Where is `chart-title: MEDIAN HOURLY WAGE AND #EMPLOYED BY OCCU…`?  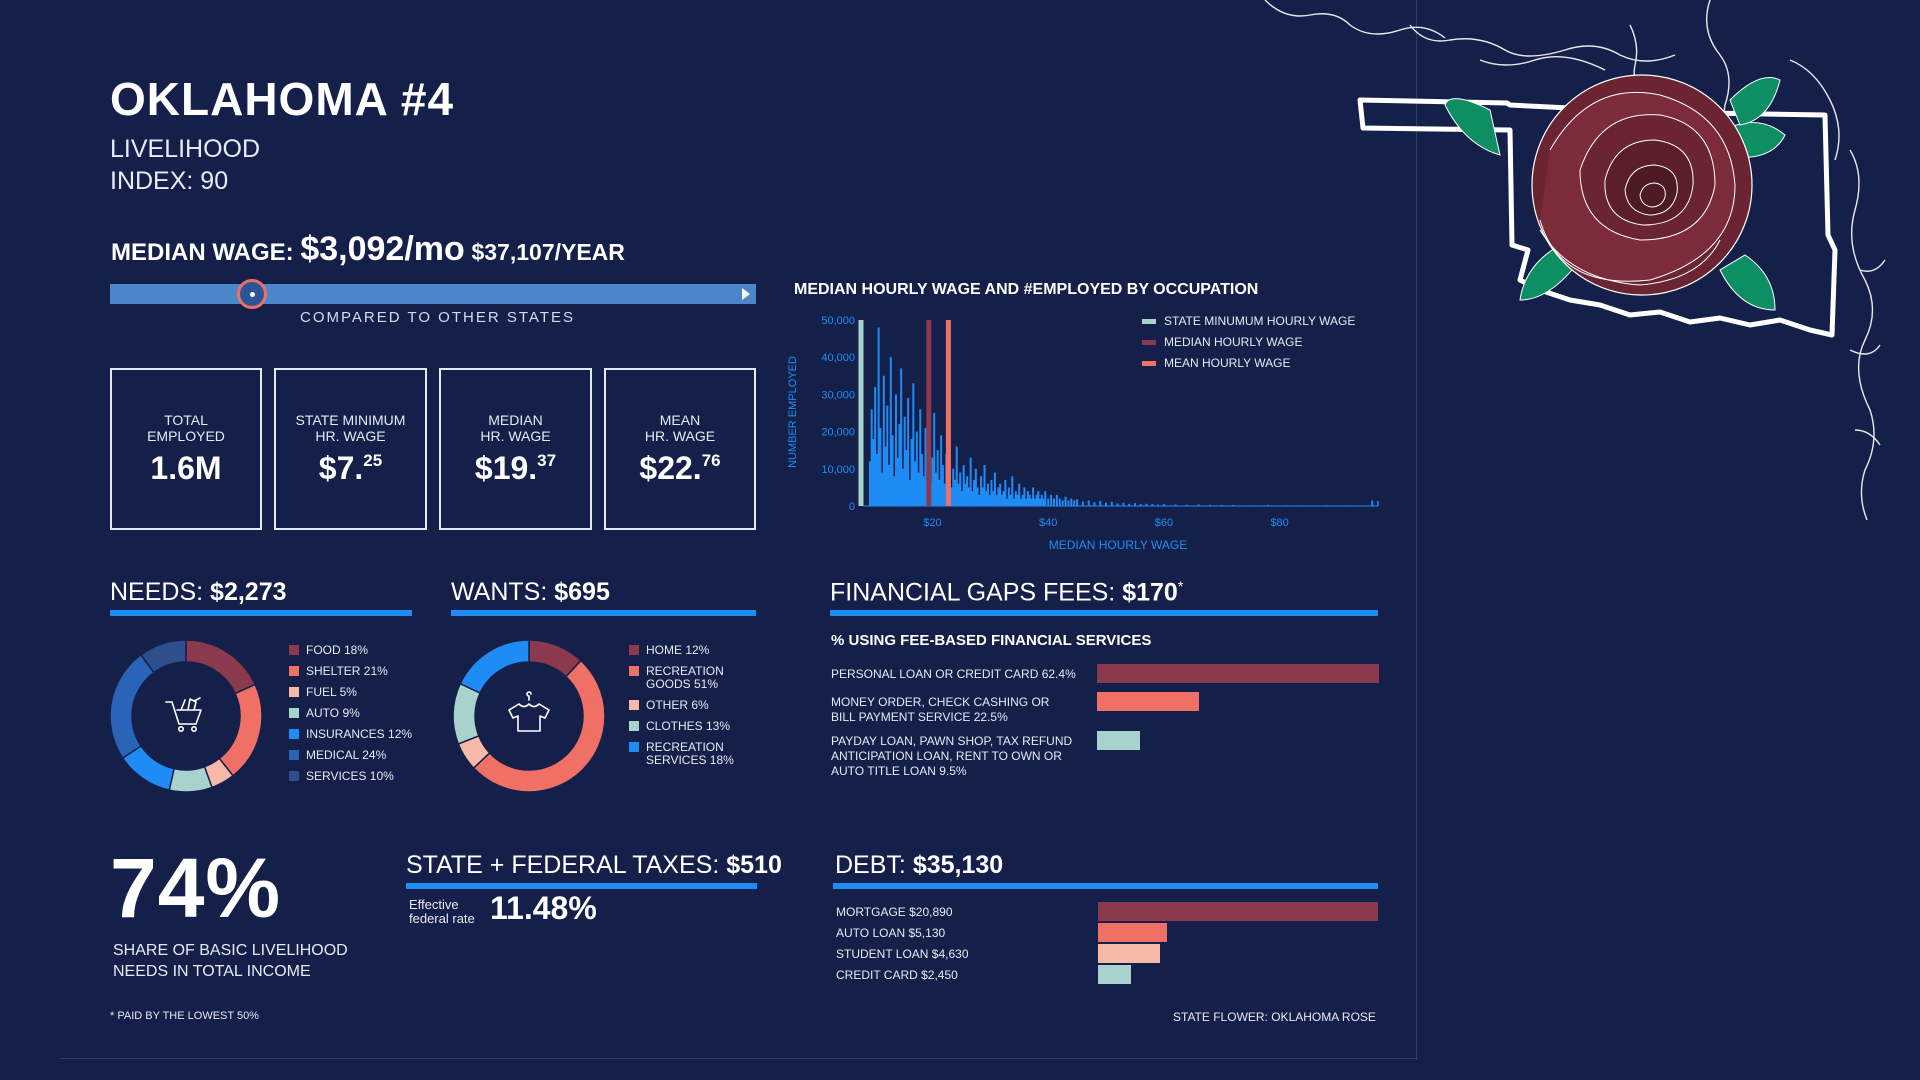
chart-title: MEDIAN HOURLY WAGE AND #EMPLOYED BY OCCU… is located at coordinates (1026, 289).